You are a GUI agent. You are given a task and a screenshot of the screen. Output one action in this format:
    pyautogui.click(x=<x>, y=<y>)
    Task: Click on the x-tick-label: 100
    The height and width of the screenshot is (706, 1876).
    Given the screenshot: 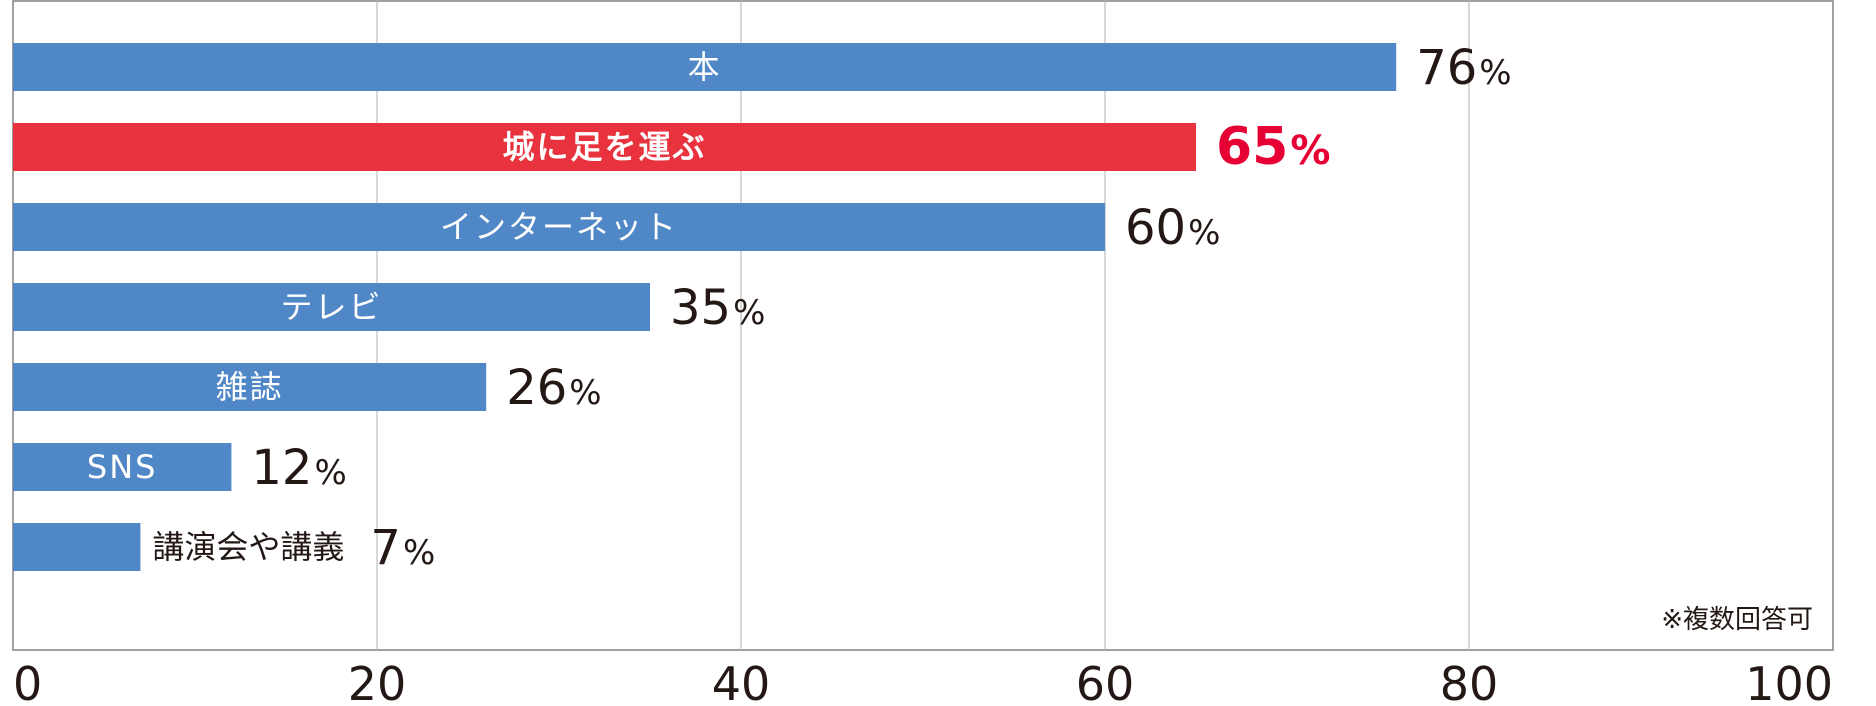 What is the action you would take?
    pyautogui.click(x=1789, y=681)
    